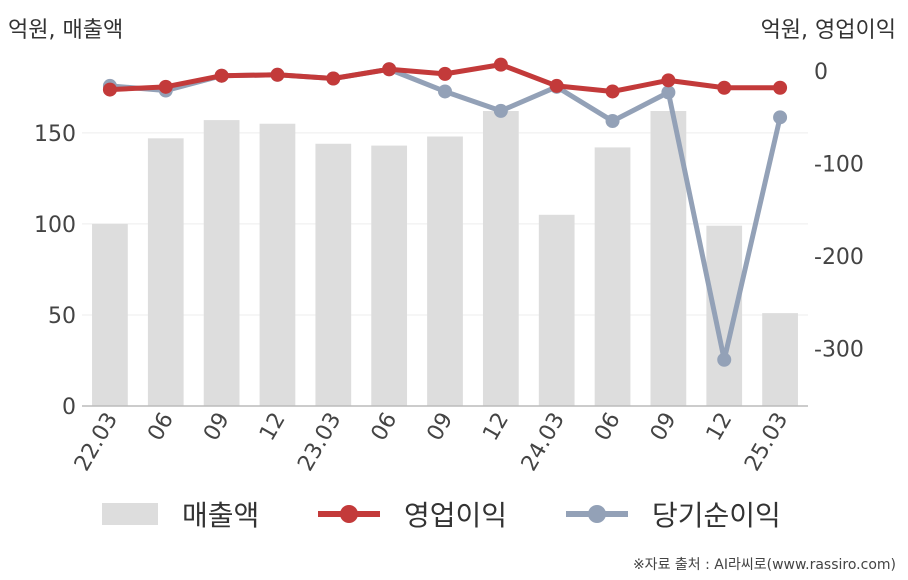 The image size is (908, 580). What do you see at coordinates (349, 514) in the screenshot?
I see `legend-swatch-op` at bounding box center [349, 514].